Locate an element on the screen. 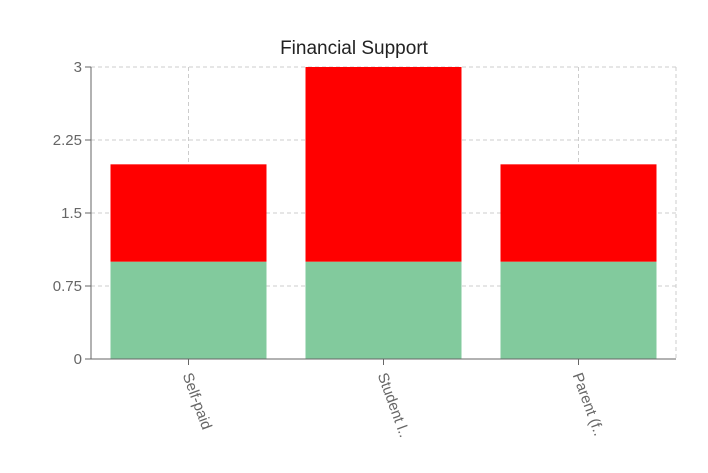 Image resolution: width=708 pixels, height=473 pixels. chart-title: Financial Support is located at coordinates (354, 48).